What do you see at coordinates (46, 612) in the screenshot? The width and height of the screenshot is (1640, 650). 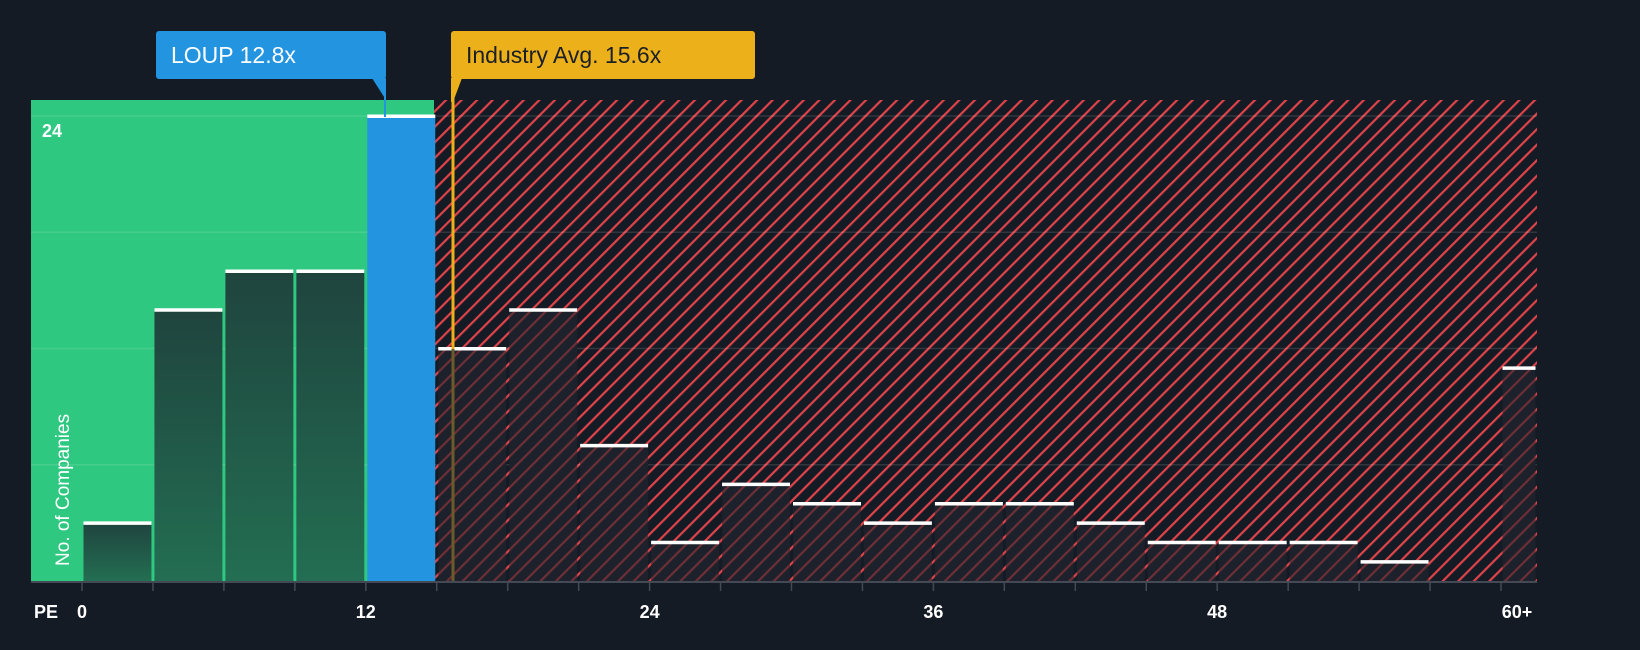 I see `x-axis-prefix: PE` at bounding box center [46, 612].